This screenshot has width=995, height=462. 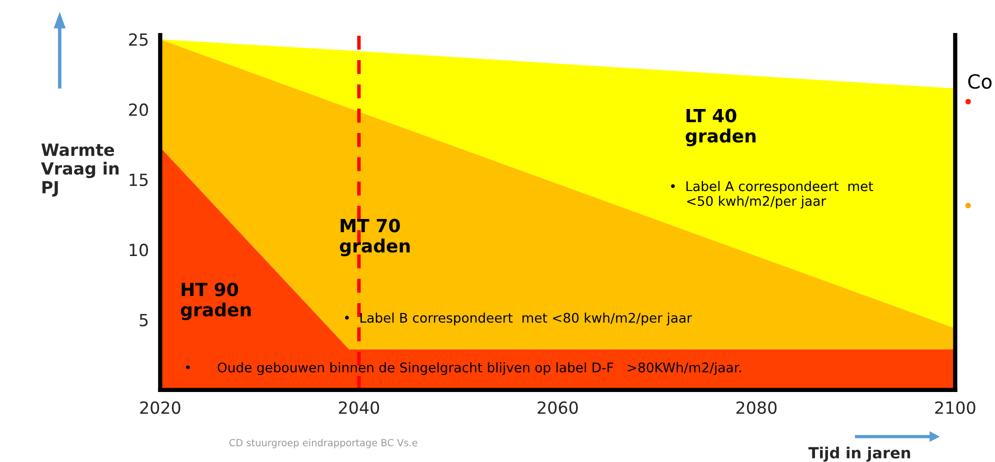 I want to click on x-tick-label: 2060, so click(x=558, y=407).